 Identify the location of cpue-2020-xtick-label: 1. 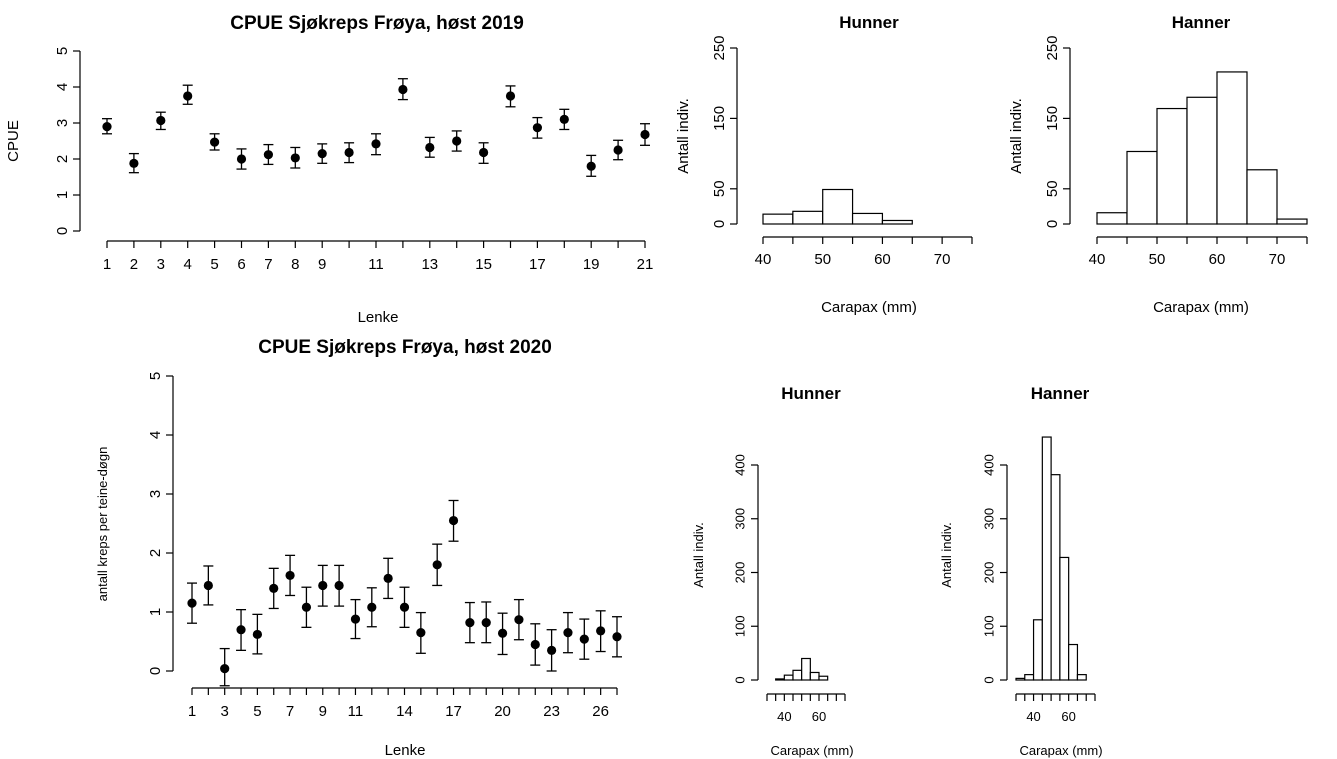
(192, 711).